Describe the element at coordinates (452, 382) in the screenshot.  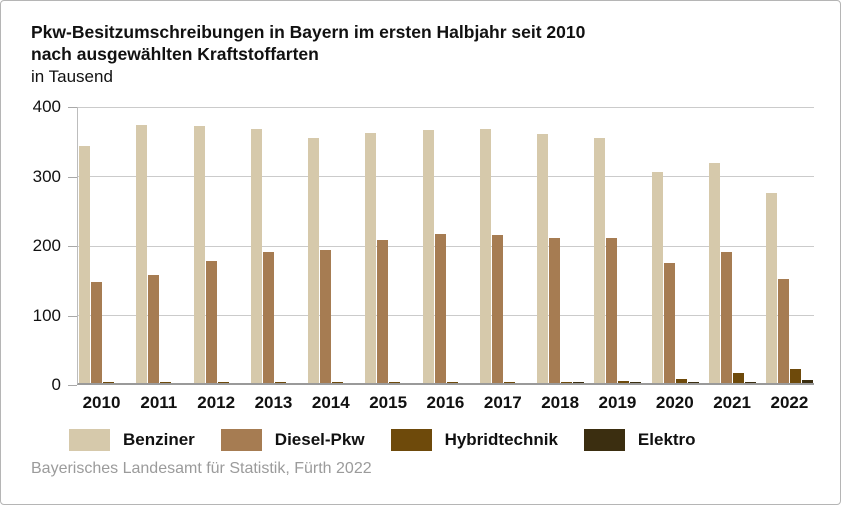
I see `bar-hybridtechnik-2016` at that location.